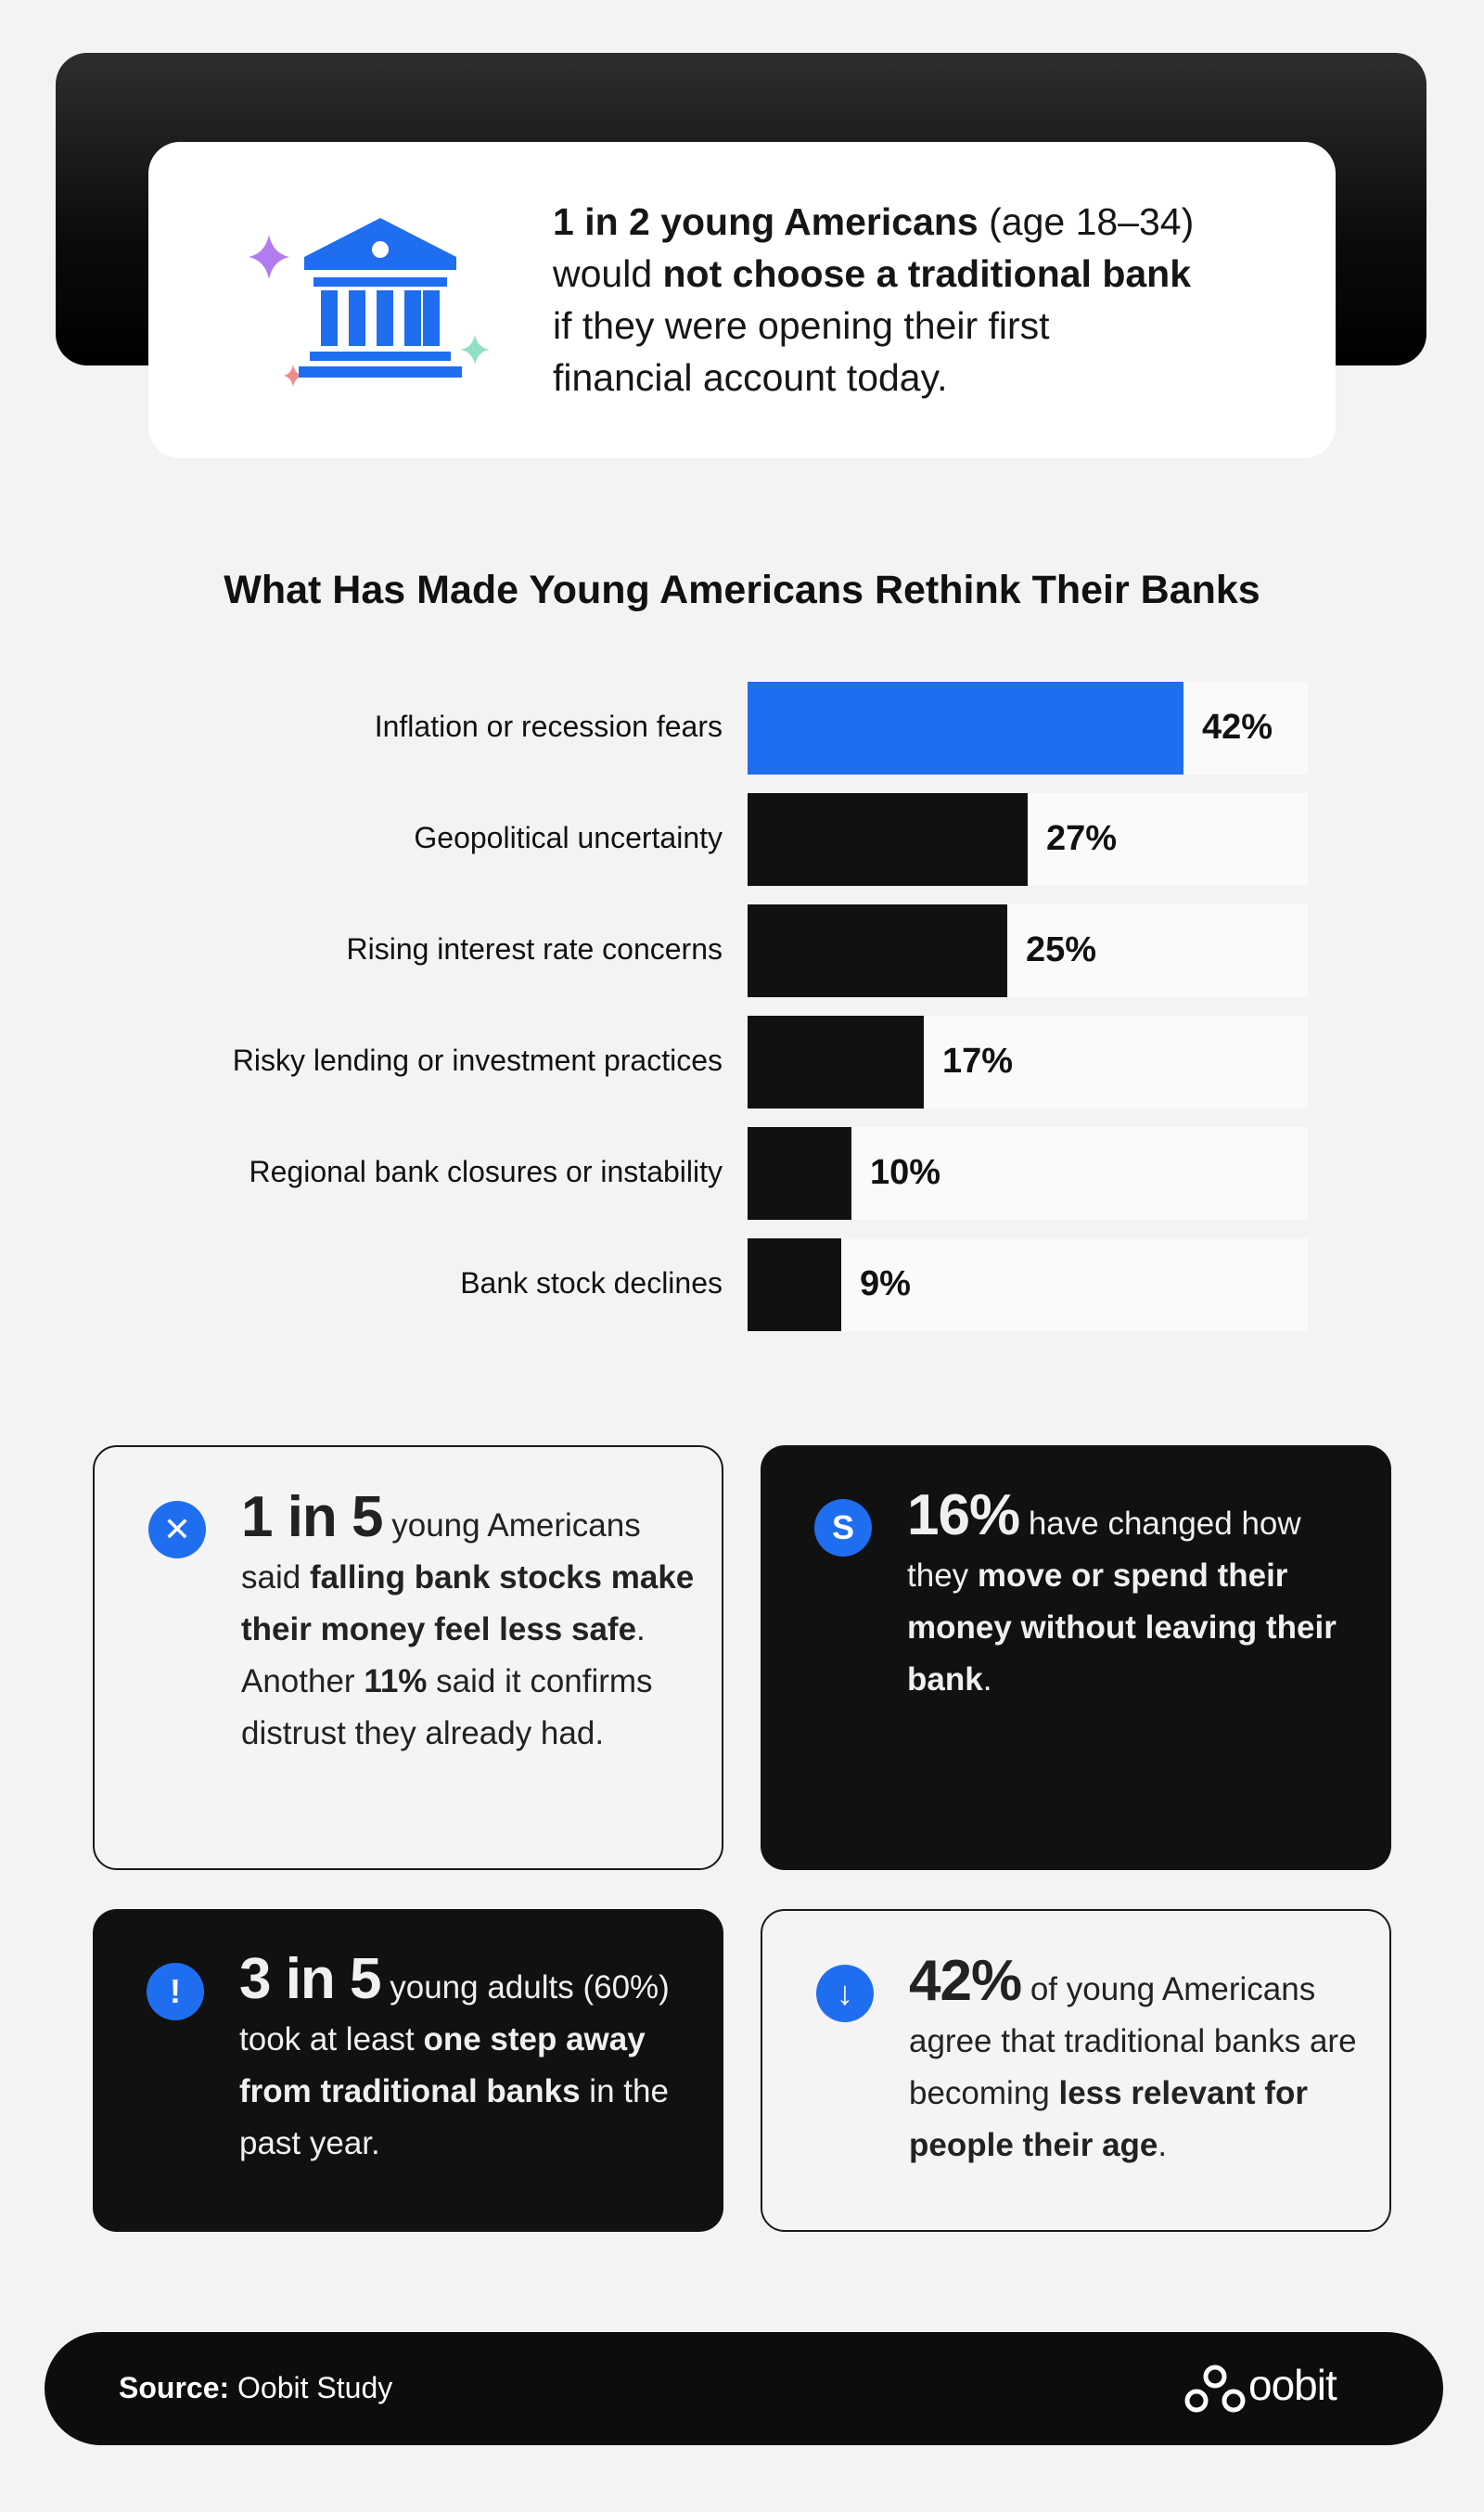 Image resolution: width=1484 pixels, height=2512 pixels. I want to click on bar-label: Geopolitical uncertainty, so click(568, 838).